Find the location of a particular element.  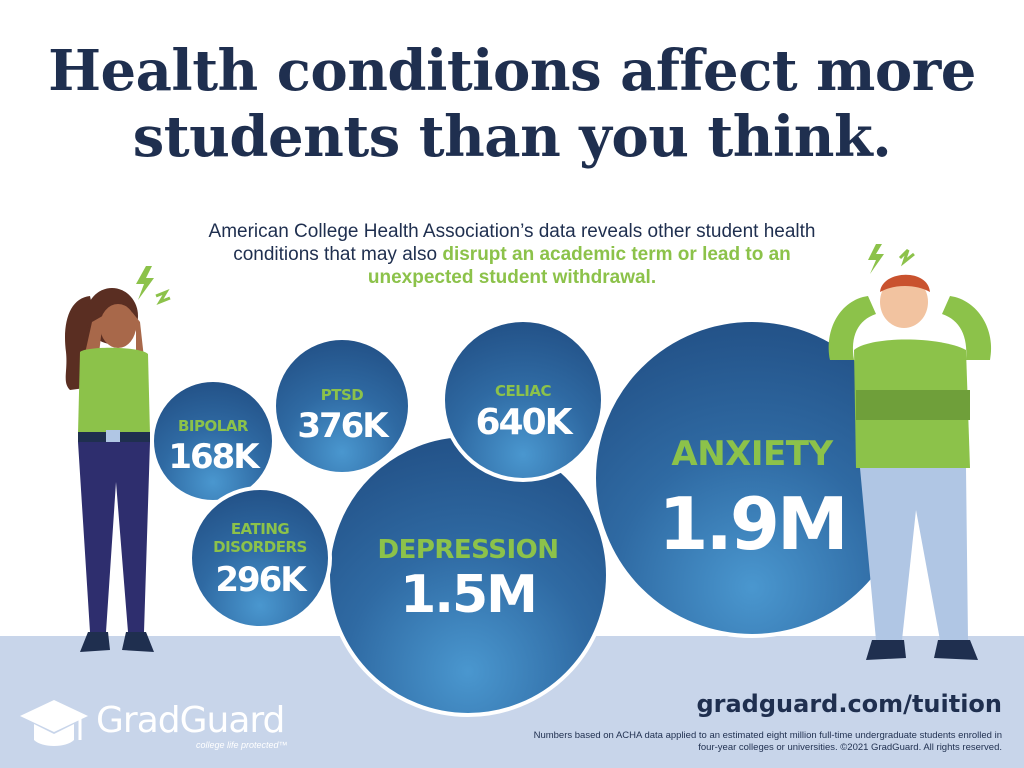

bubble-bipolar-value: 168K is located at coordinates (213, 457).